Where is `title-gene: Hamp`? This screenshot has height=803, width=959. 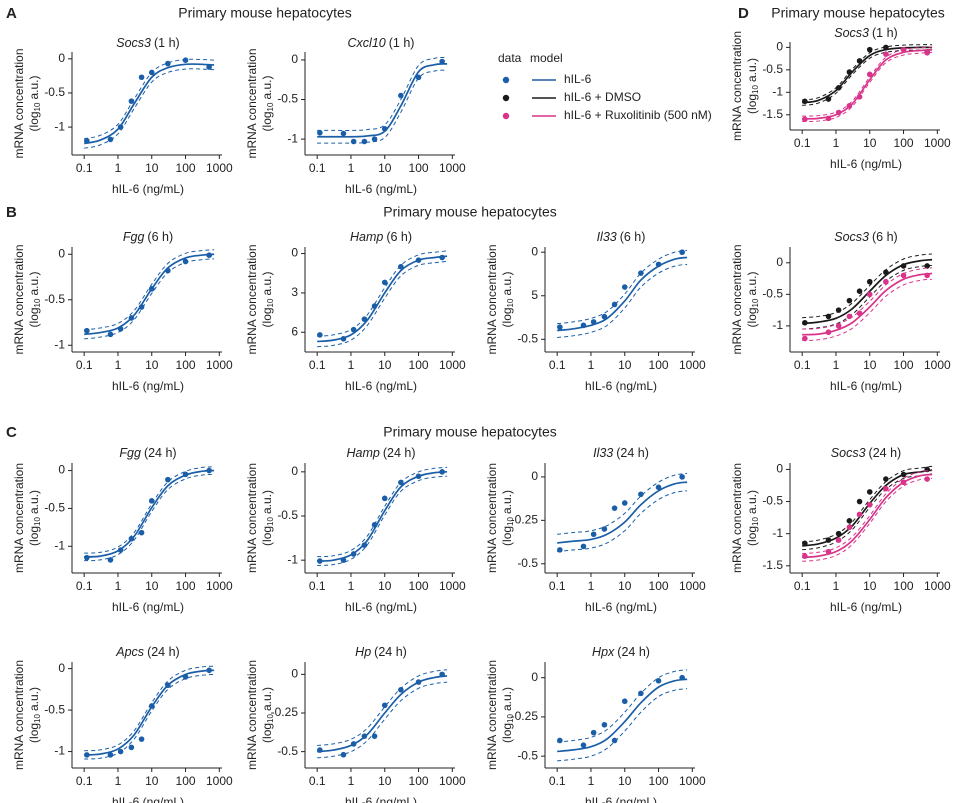 title-gene: Hamp is located at coordinates (366, 237).